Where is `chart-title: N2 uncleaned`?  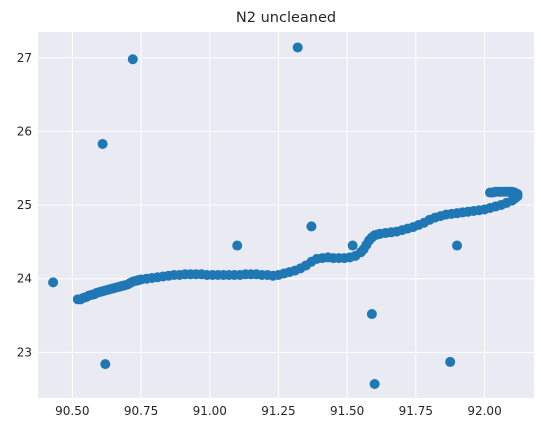 chart-title: N2 uncleaned is located at coordinates (286, 18).